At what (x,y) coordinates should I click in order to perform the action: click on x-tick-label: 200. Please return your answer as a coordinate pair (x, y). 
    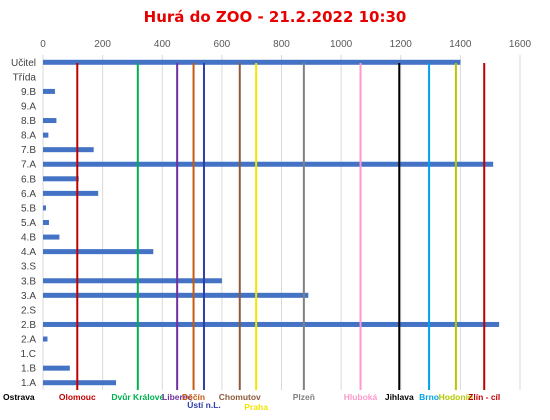
    Looking at the image, I should click on (102, 44).